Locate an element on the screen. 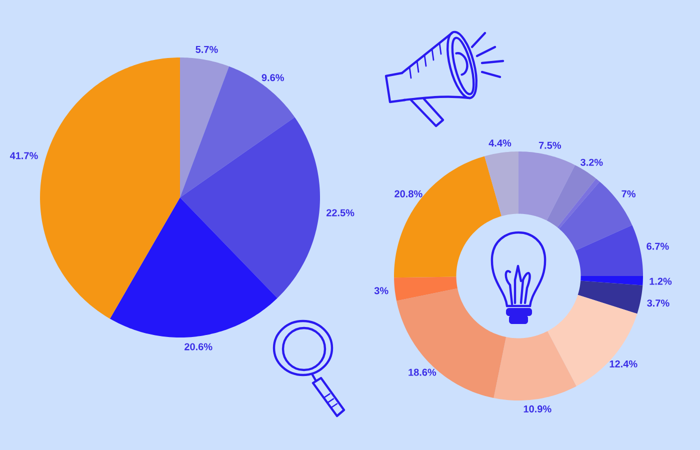 This screenshot has width=700, height=450. data-label: 5.7% is located at coordinates (207, 50).